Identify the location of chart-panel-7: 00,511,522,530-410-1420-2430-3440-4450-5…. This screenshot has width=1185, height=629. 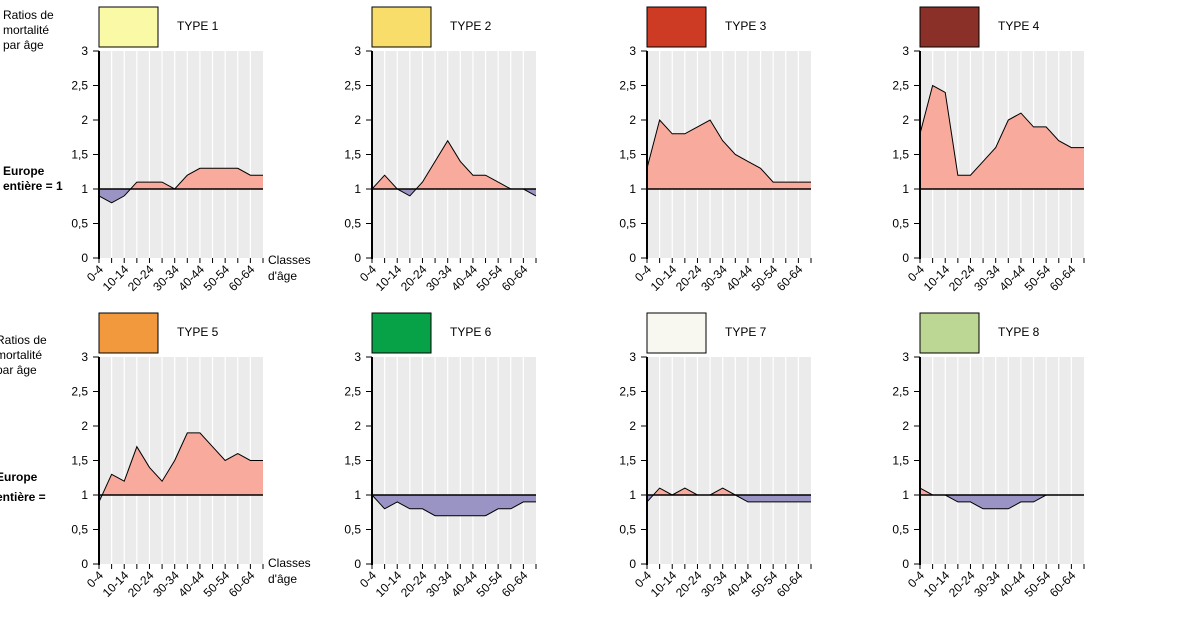
(715, 456).